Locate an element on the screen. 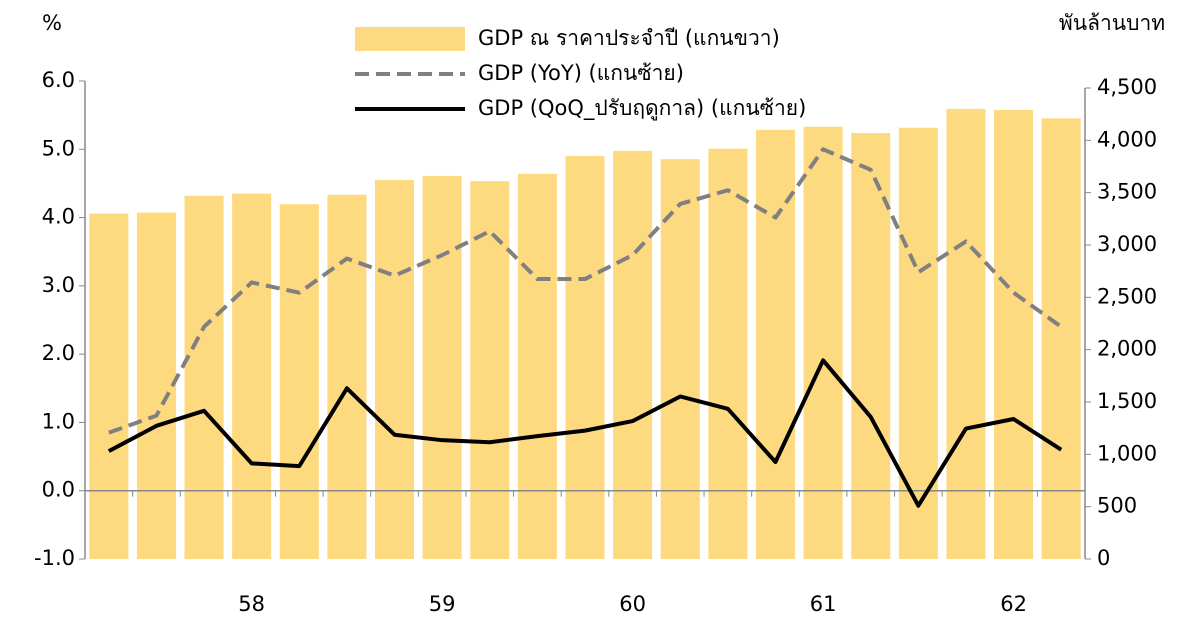 The width and height of the screenshot is (1193, 620). y-tick-label: -1.0 is located at coordinates (54, 558).